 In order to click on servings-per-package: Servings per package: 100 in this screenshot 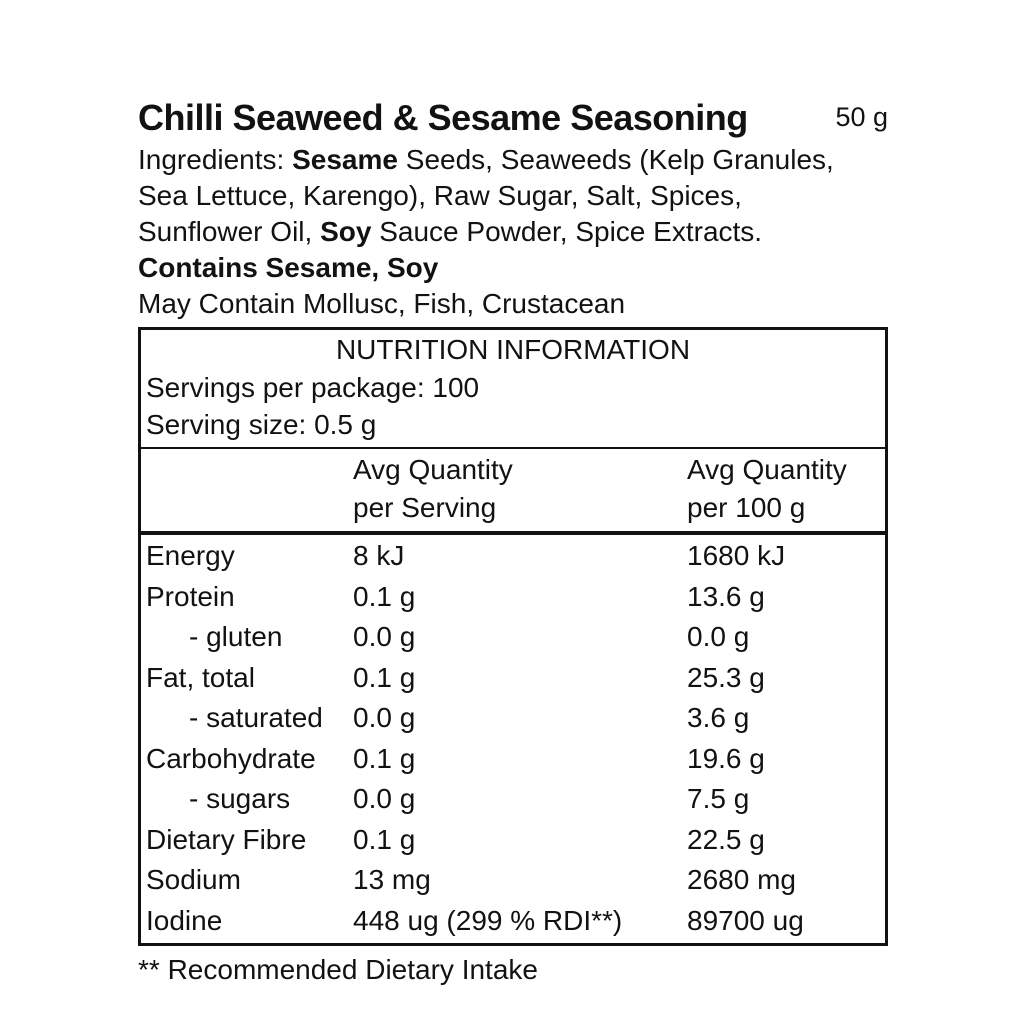, I will do `click(313, 387)`.